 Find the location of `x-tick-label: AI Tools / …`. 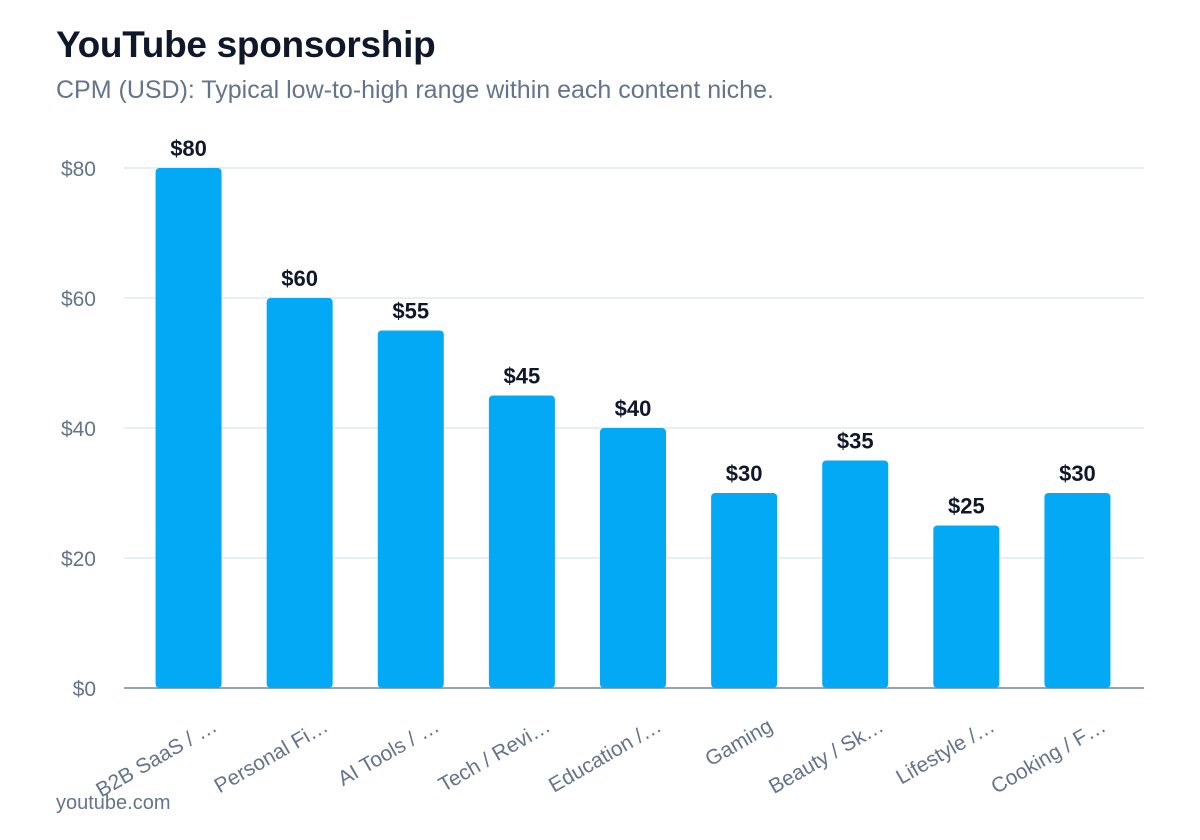

x-tick-label: AI Tools / … is located at coordinates (388, 752).